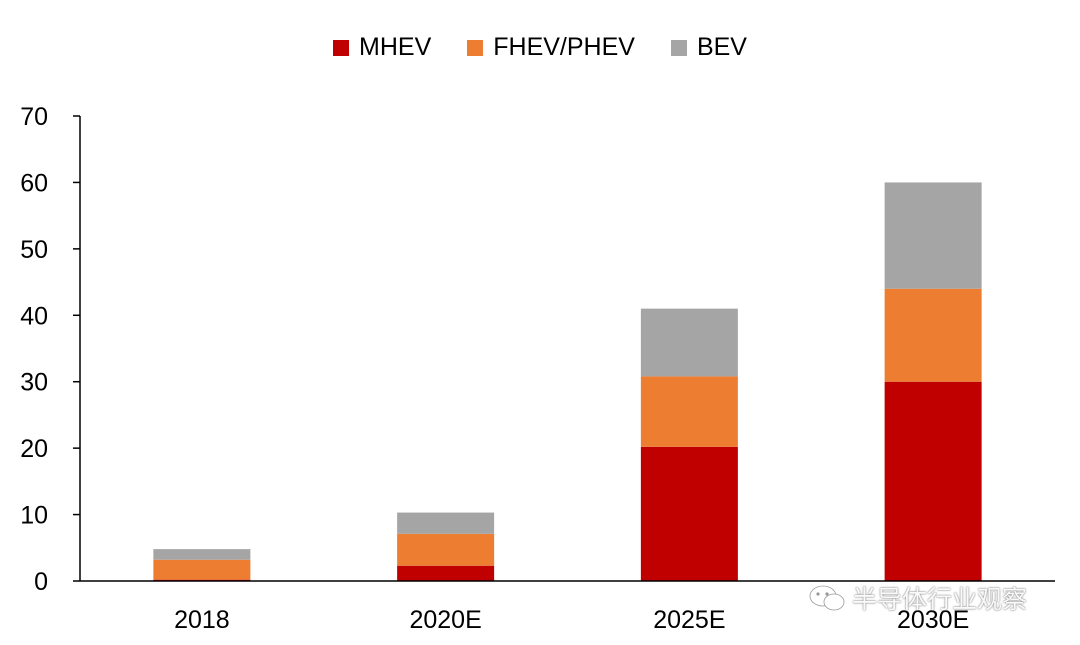  I want to click on x-tick-label: 2018, so click(202, 620).